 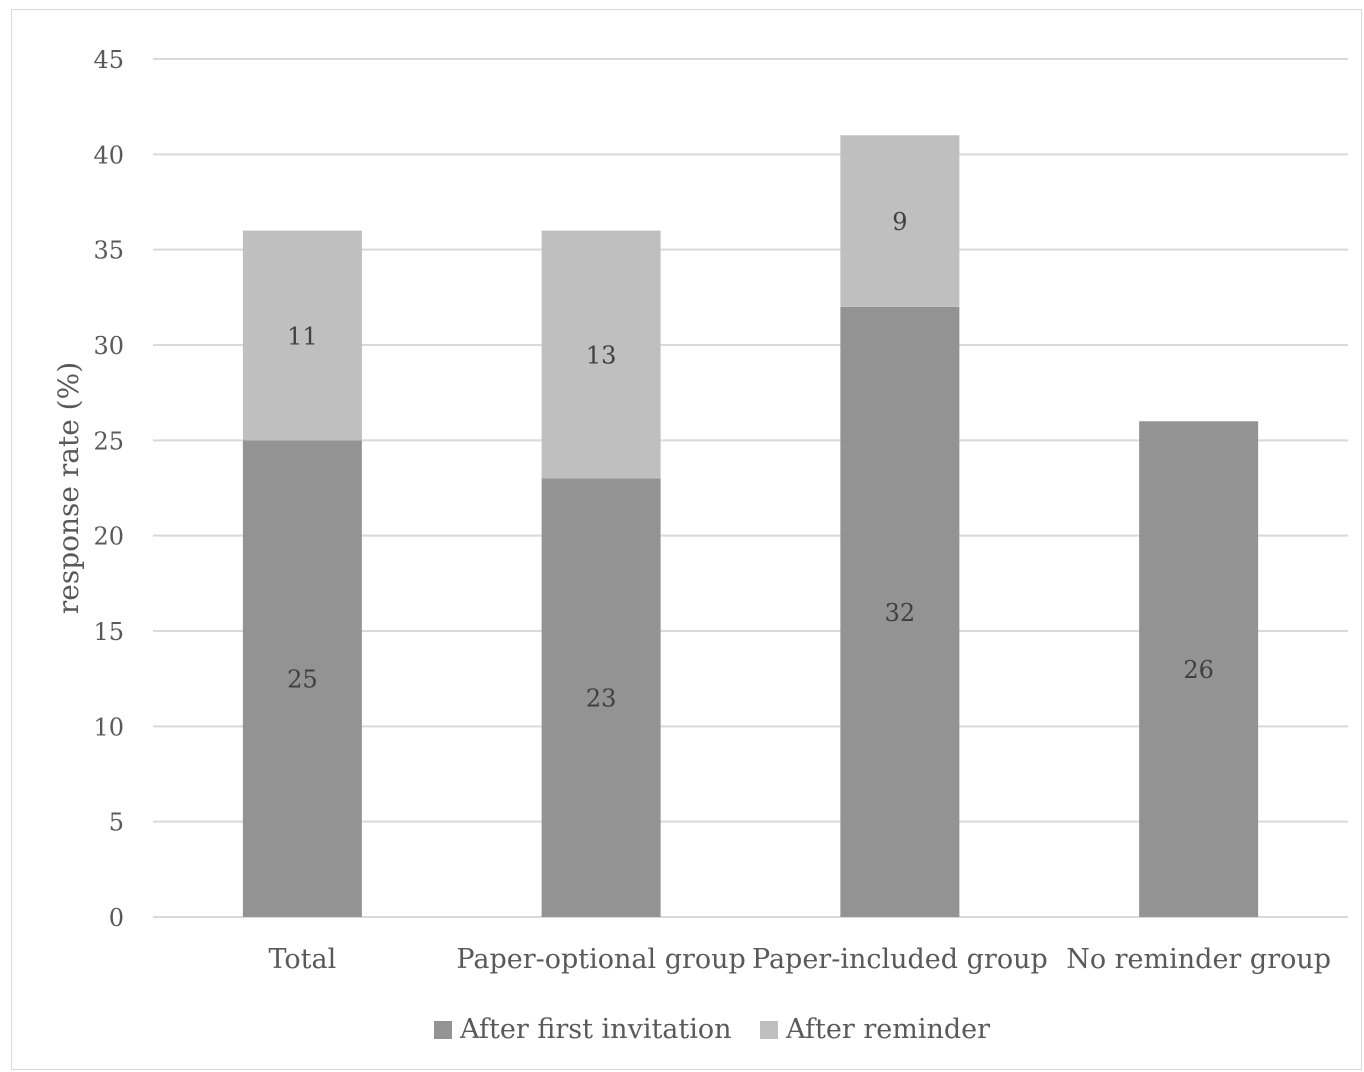 What do you see at coordinates (302, 959) in the screenshot?
I see `x-tick-label: Total` at bounding box center [302, 959].